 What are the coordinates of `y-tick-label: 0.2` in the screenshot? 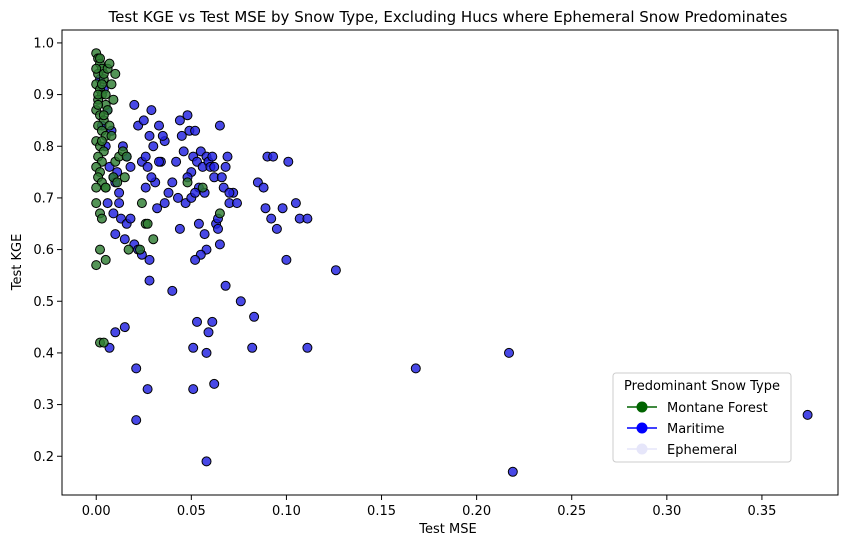 It's located at (43, 457).